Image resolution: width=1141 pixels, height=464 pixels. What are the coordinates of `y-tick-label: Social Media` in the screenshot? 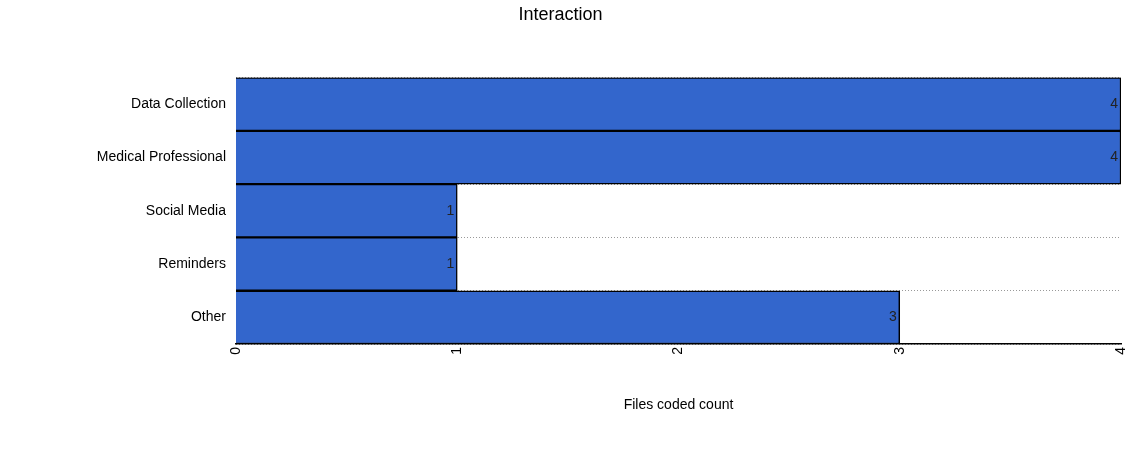 It's located at (186, 209).